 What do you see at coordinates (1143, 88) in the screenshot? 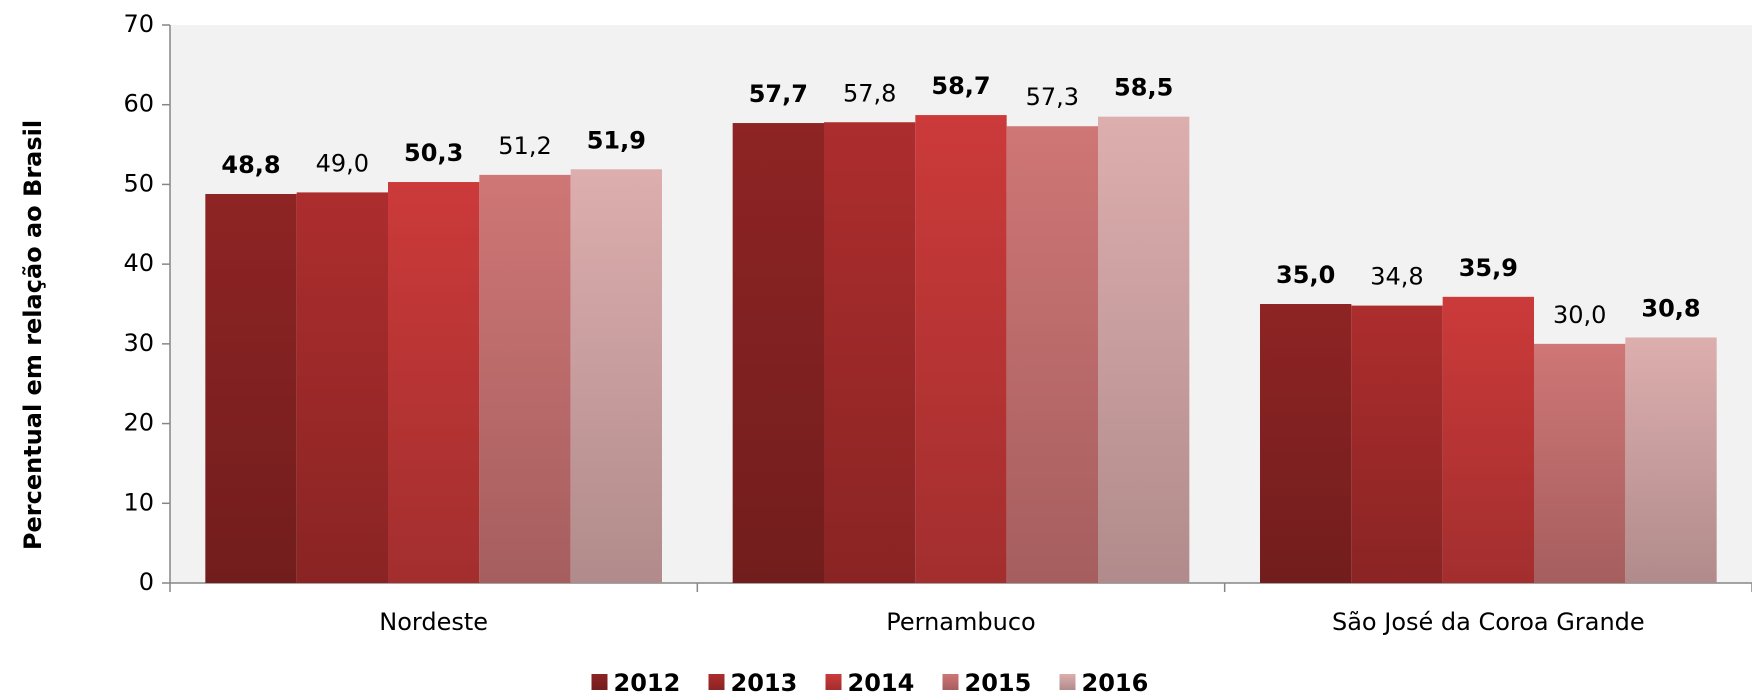
I see `value-label: 58,5` at bounding box center [1143, 88].